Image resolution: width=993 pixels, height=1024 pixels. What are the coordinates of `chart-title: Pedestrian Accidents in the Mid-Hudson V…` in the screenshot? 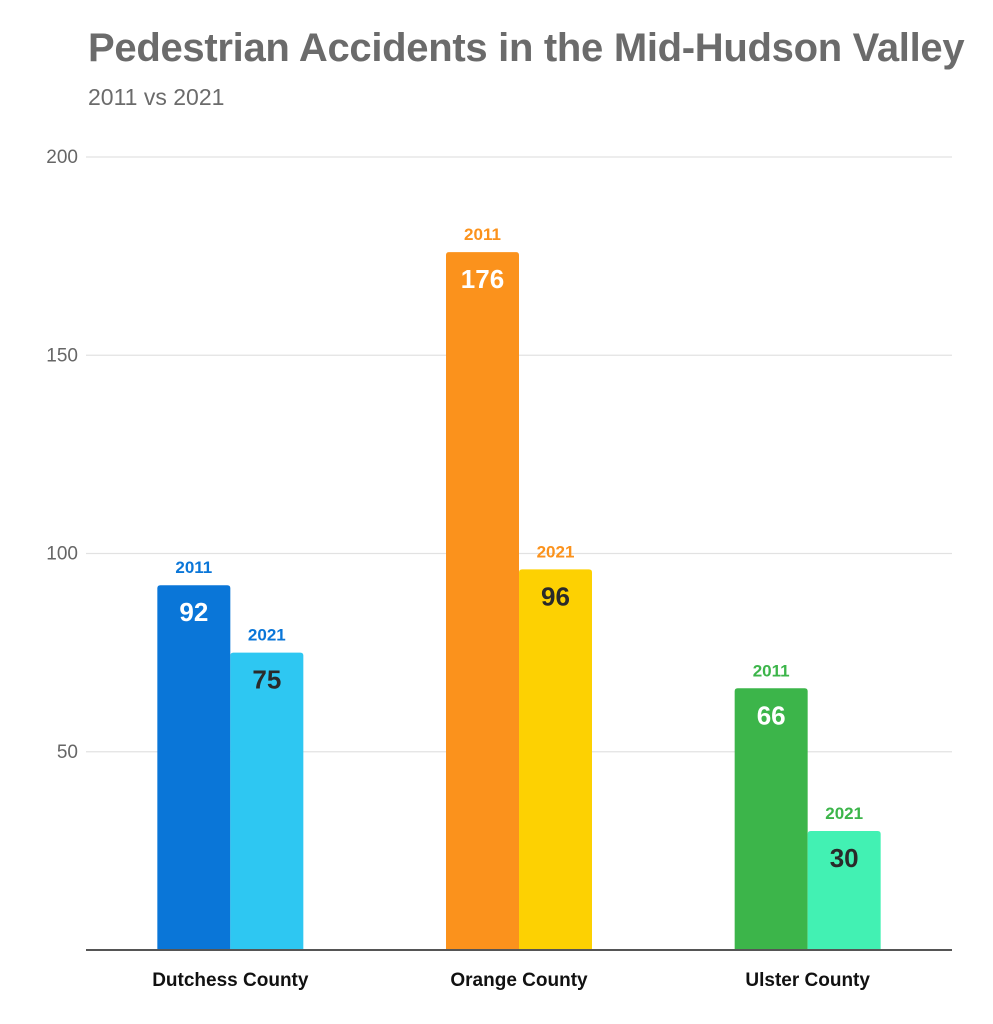 It's located at (526, 48).